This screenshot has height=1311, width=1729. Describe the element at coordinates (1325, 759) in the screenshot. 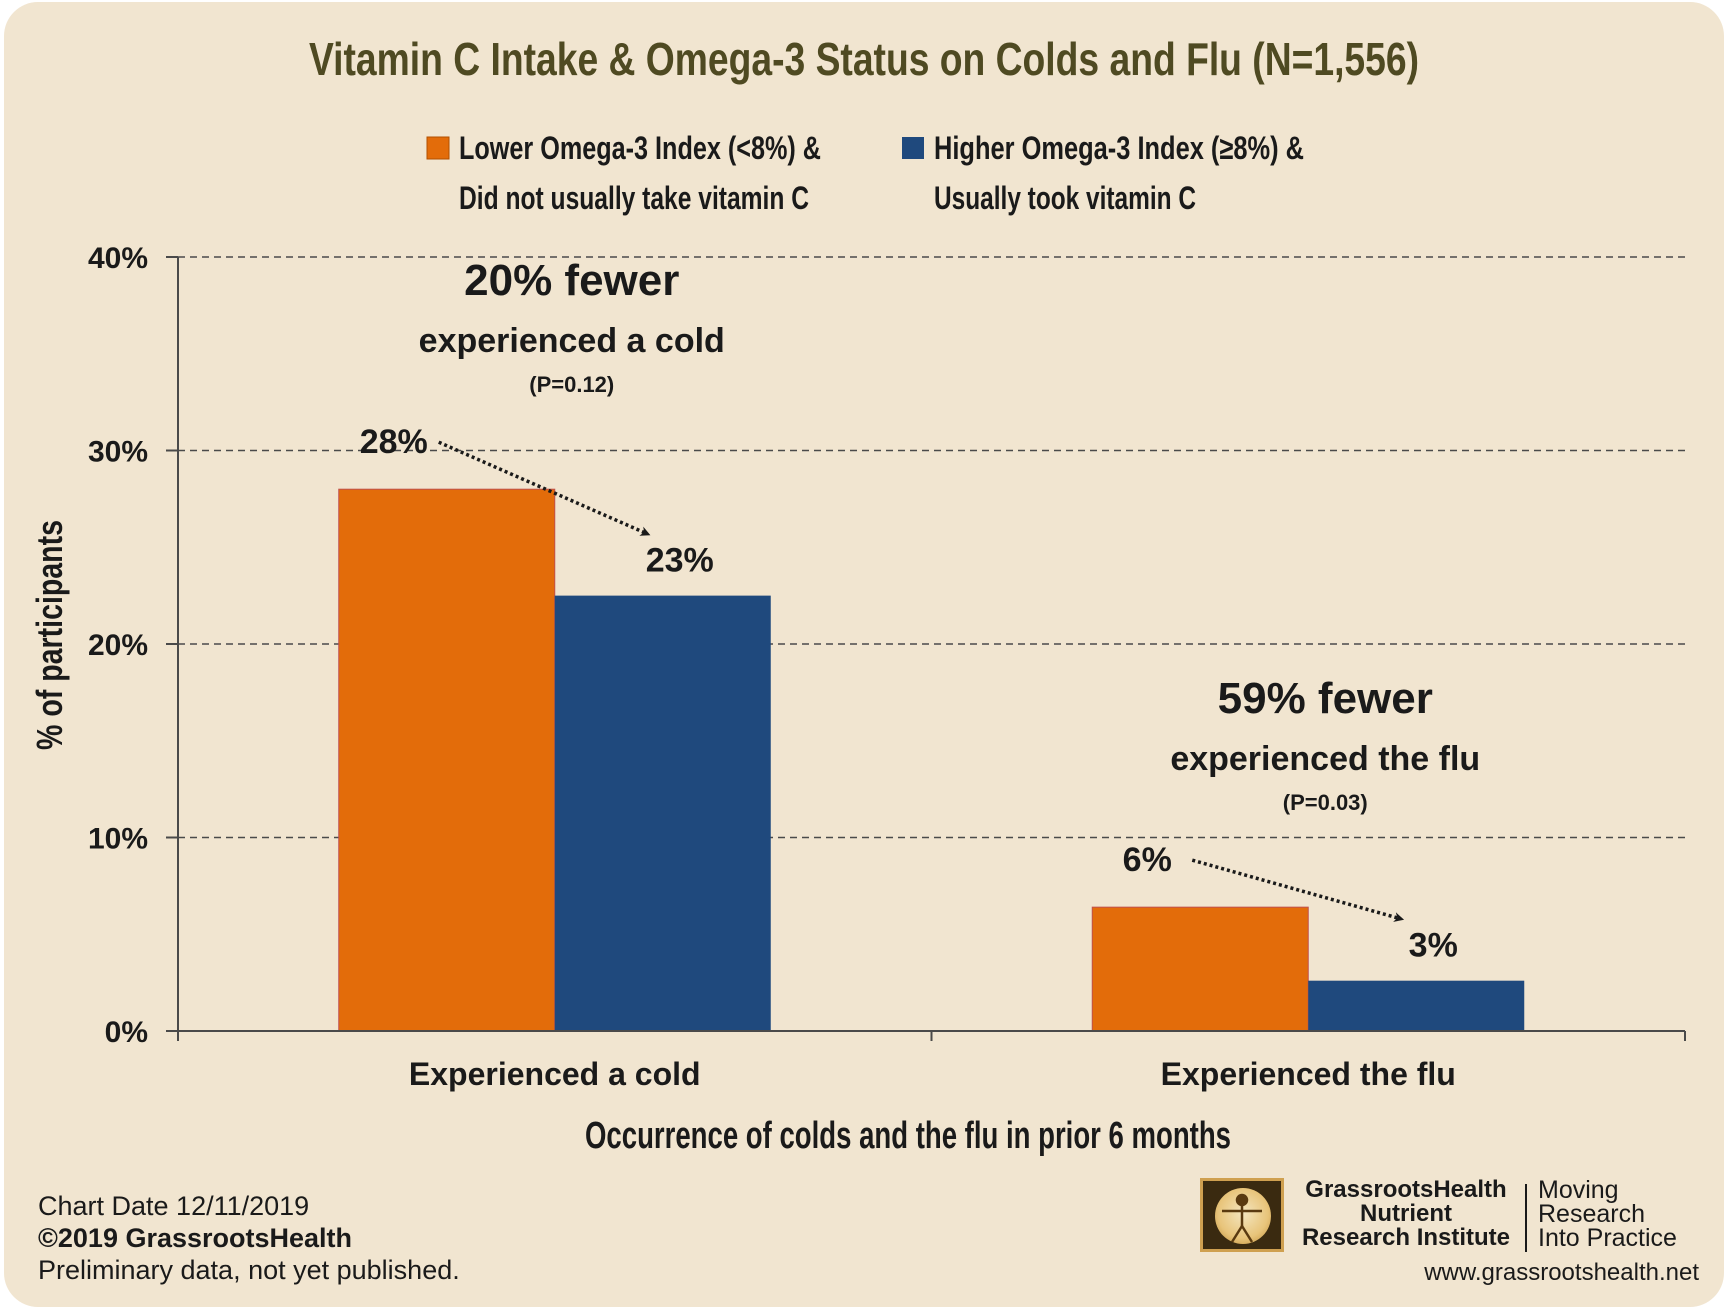

I see `annotation-text: experienced the flu` at that location.